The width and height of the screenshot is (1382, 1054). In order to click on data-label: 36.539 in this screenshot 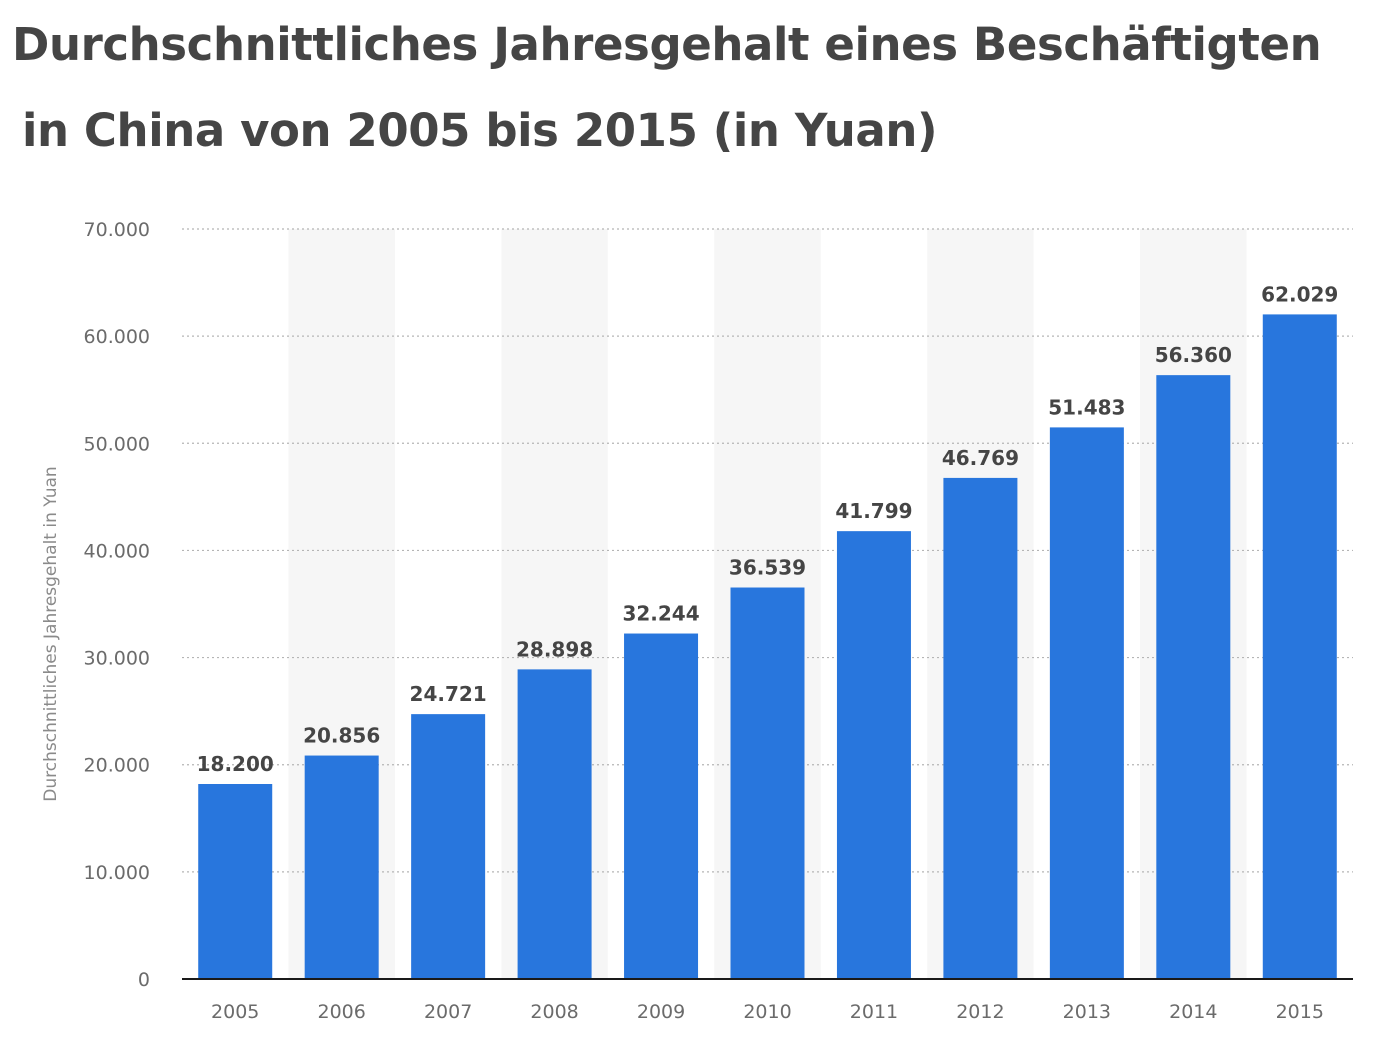, I will do `click(767, 568)`.